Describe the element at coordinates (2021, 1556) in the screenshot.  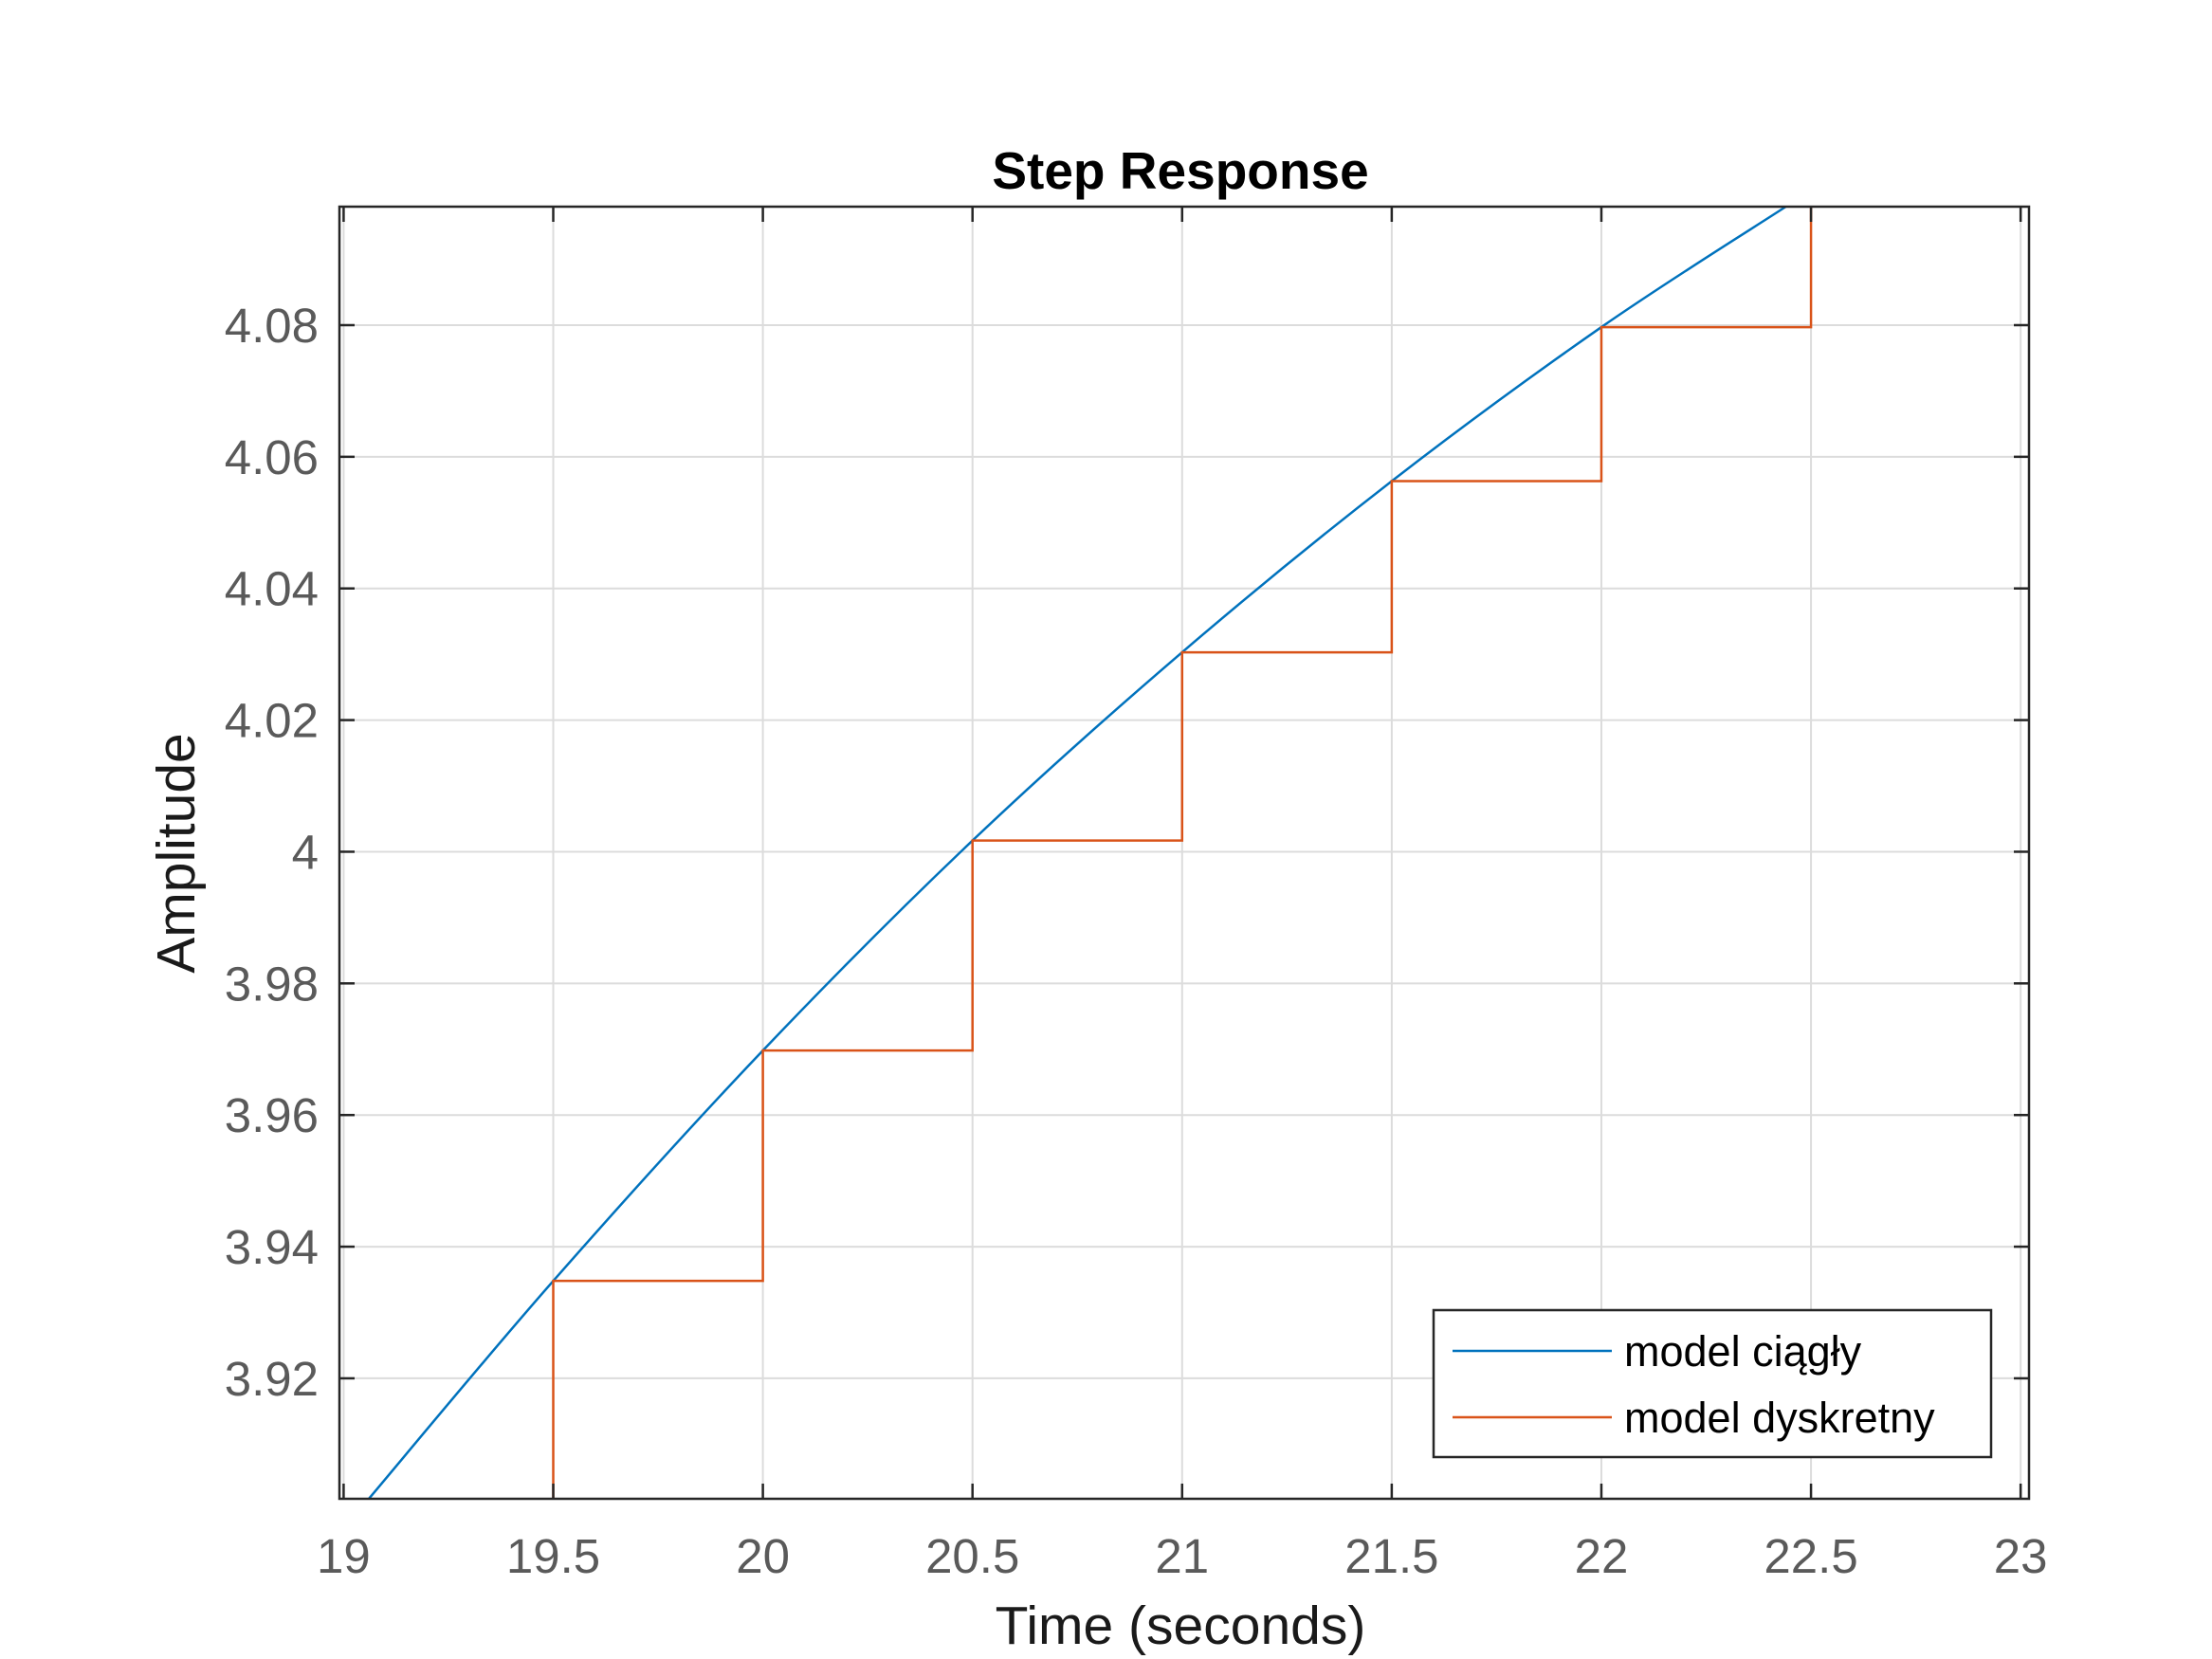
I see `x-tick-label: 23` at that location.